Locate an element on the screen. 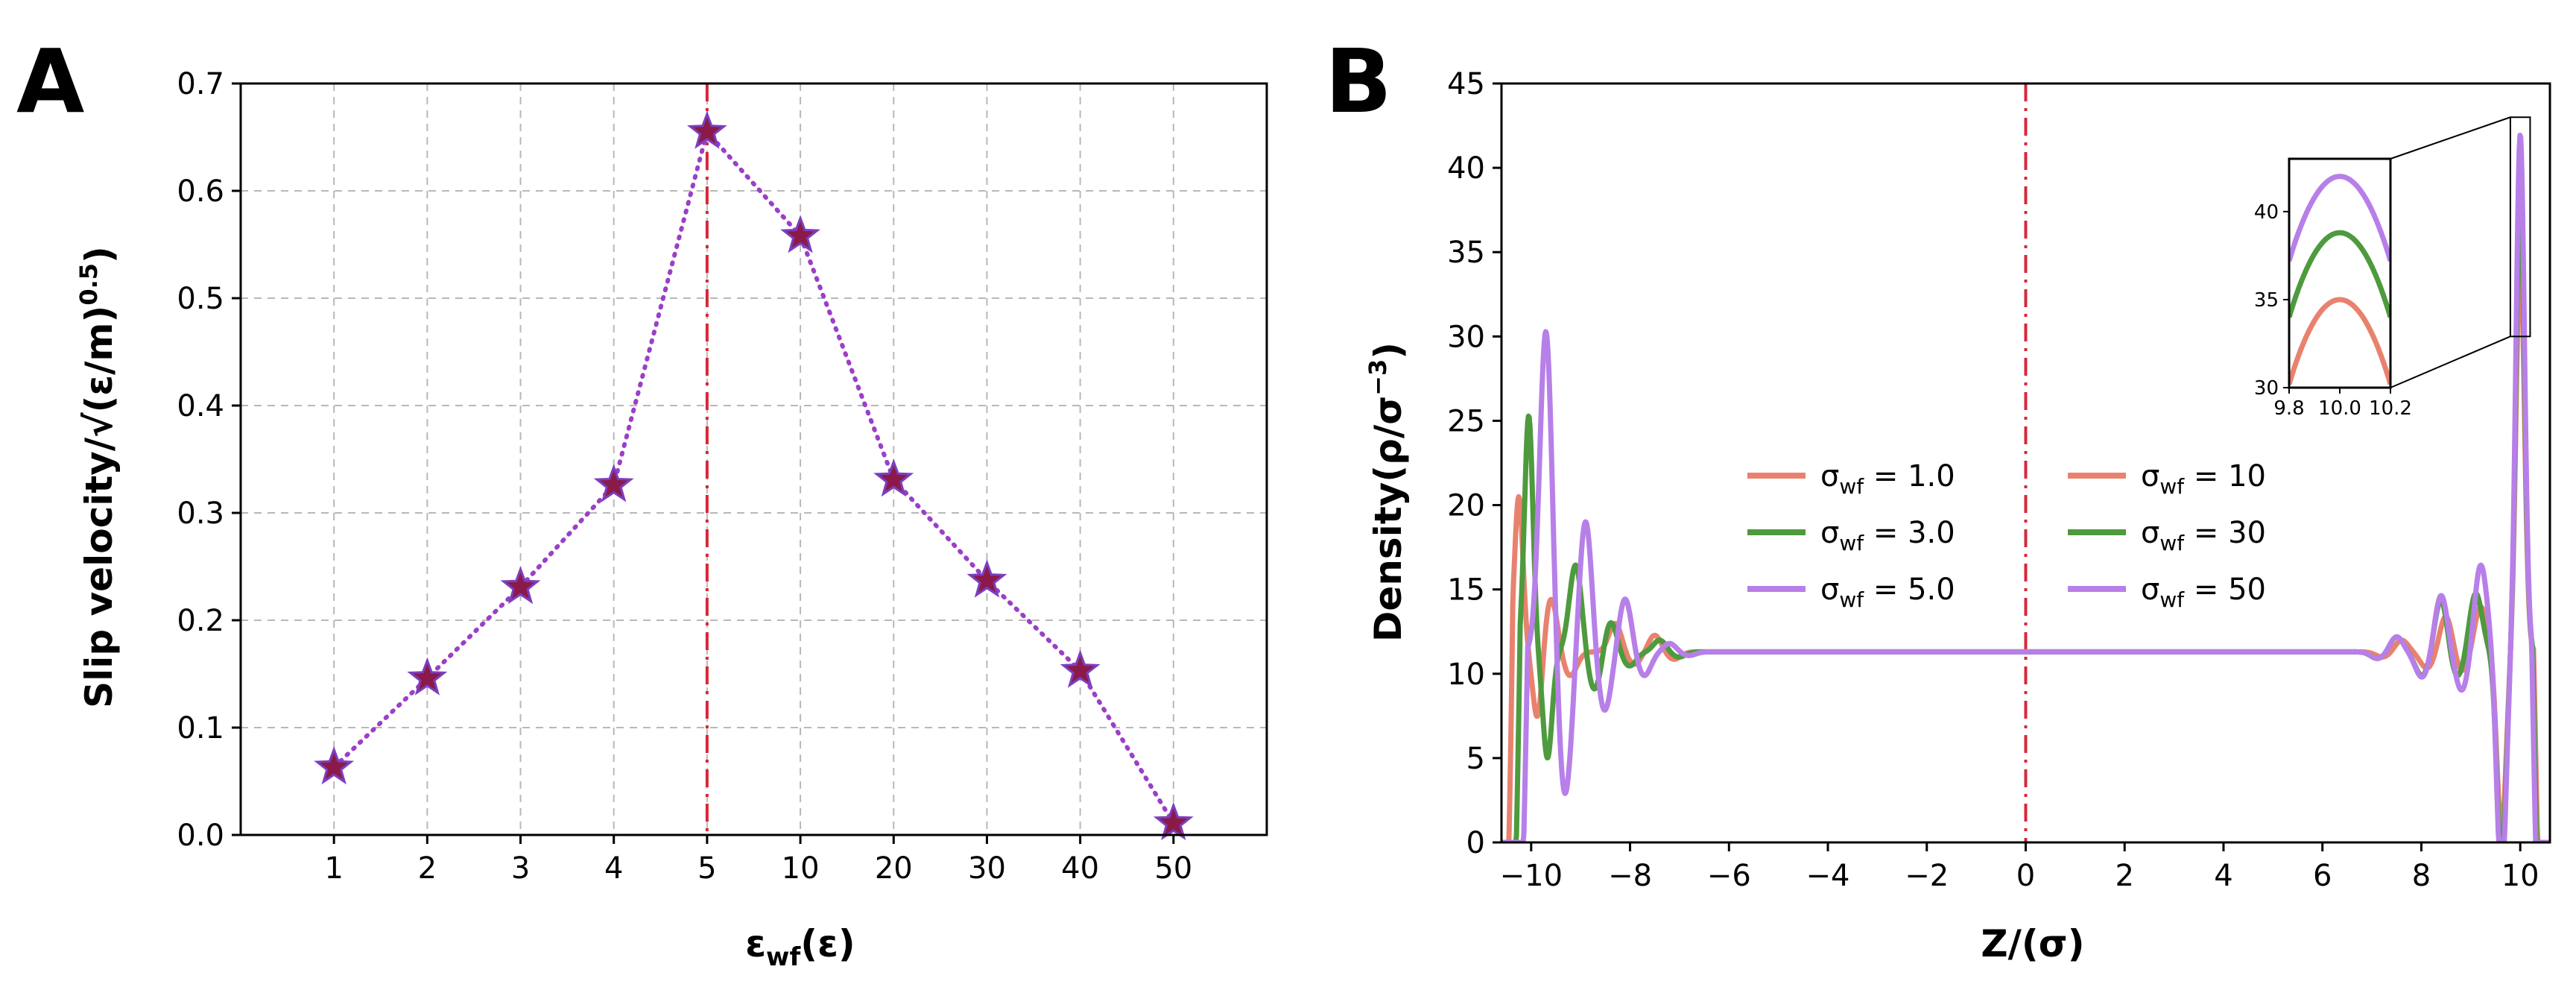 The height and width of the screenshot is (993, 2576). panel-b-legend-label: σwf = 10 is located at coordinates (2203, 479).